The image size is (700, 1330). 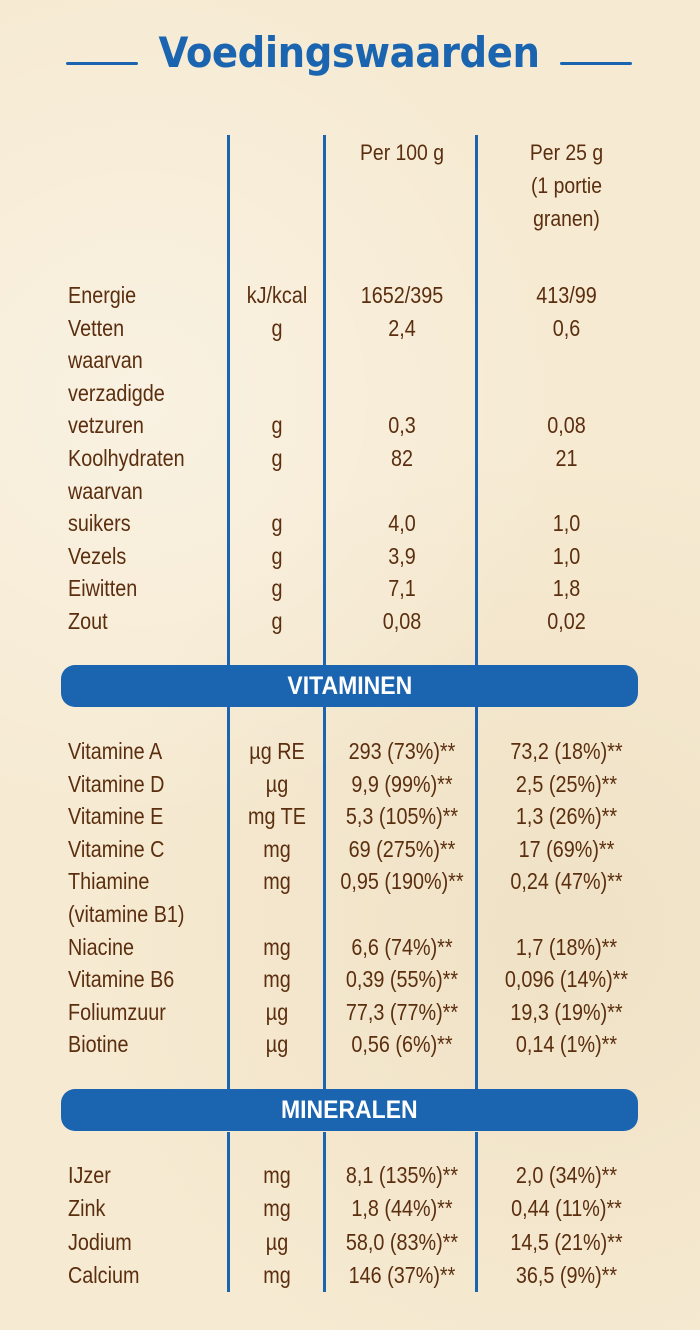 I want to click on table-row: Vitamine A µg RE 293 (73%)** 73,2 (18%)**, so click(x=350, y=751).